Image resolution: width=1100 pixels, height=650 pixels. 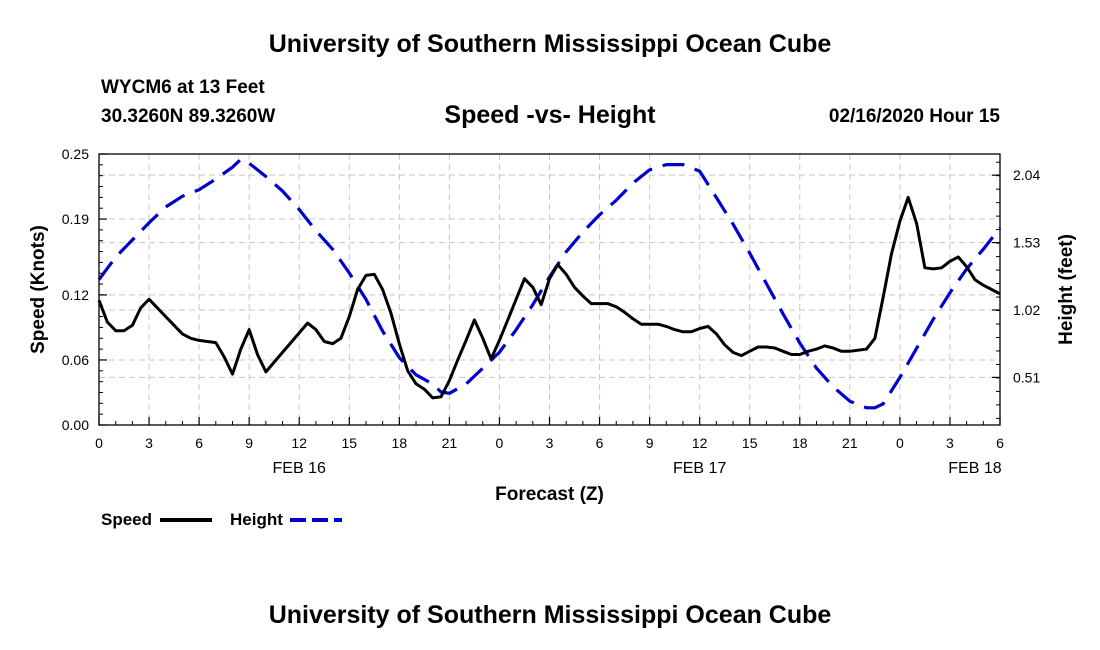 What do you see at coordinates (699, 468) in the screenshot?
I see `day-label: FEB 17` at bounding box center [699, 468].